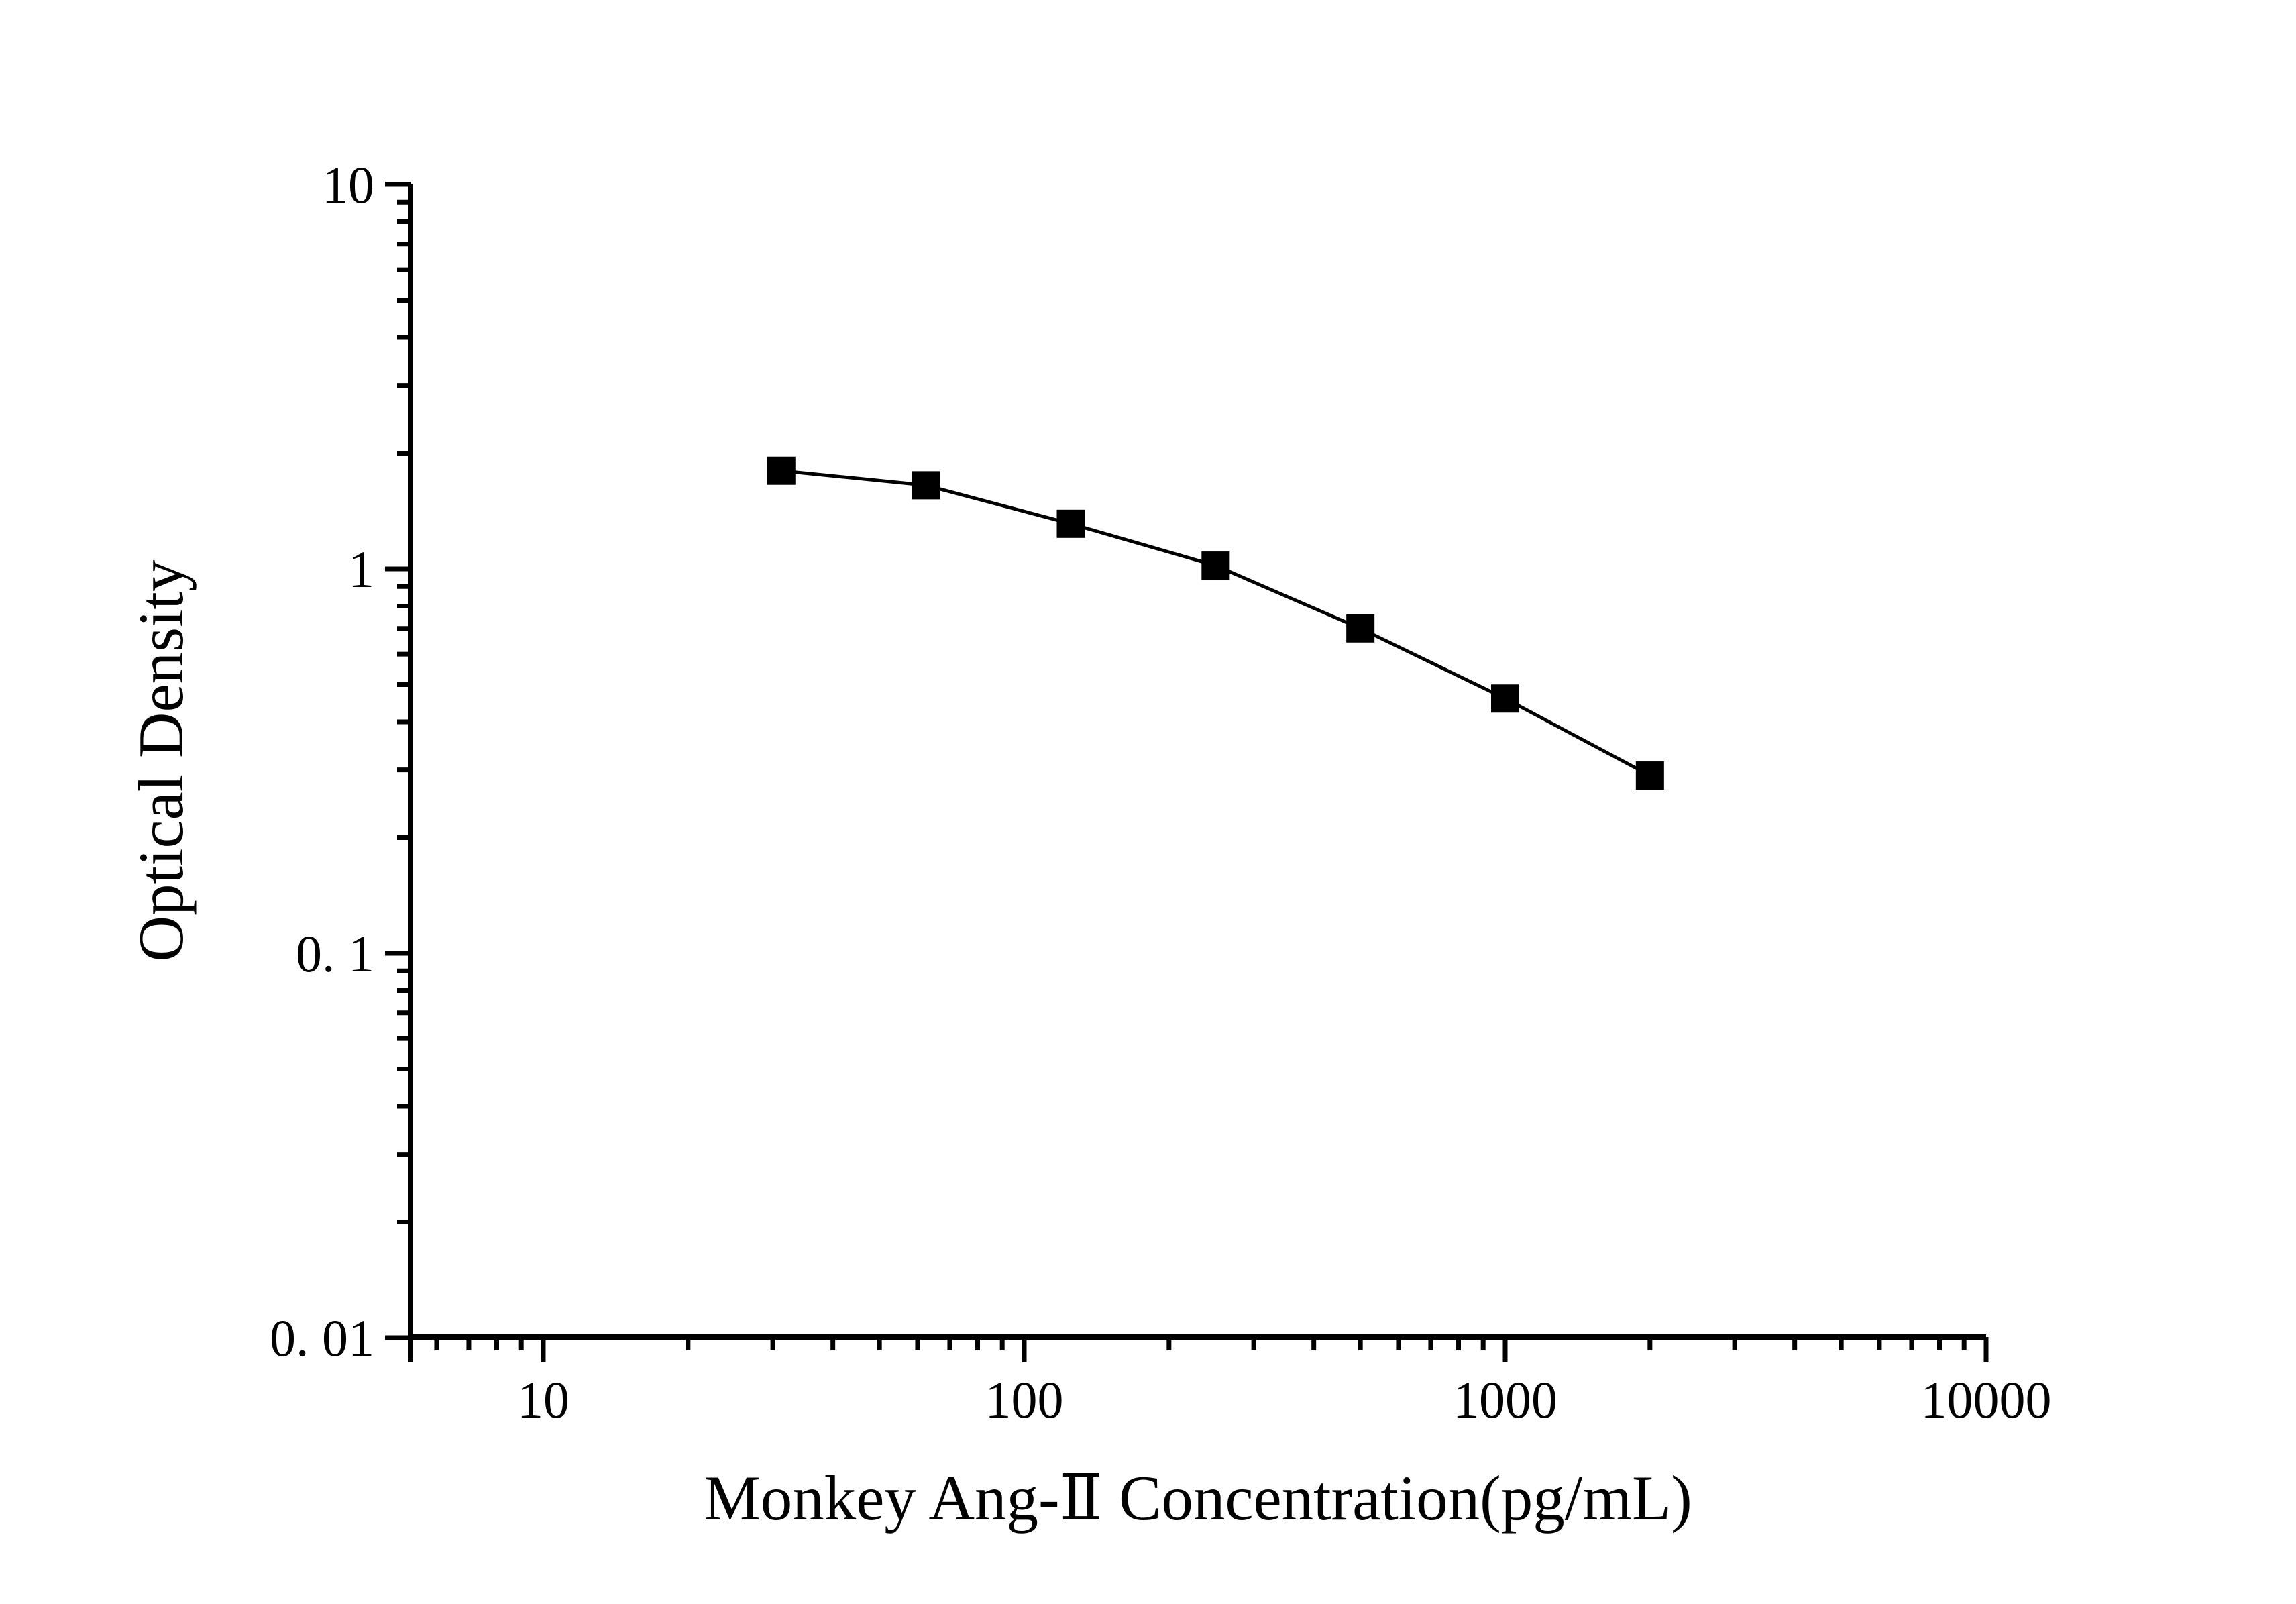  I want to click on x-axis-title: Monkey Ang-Ⅱ Concentration(pg/mL), so click(1198, 1498).